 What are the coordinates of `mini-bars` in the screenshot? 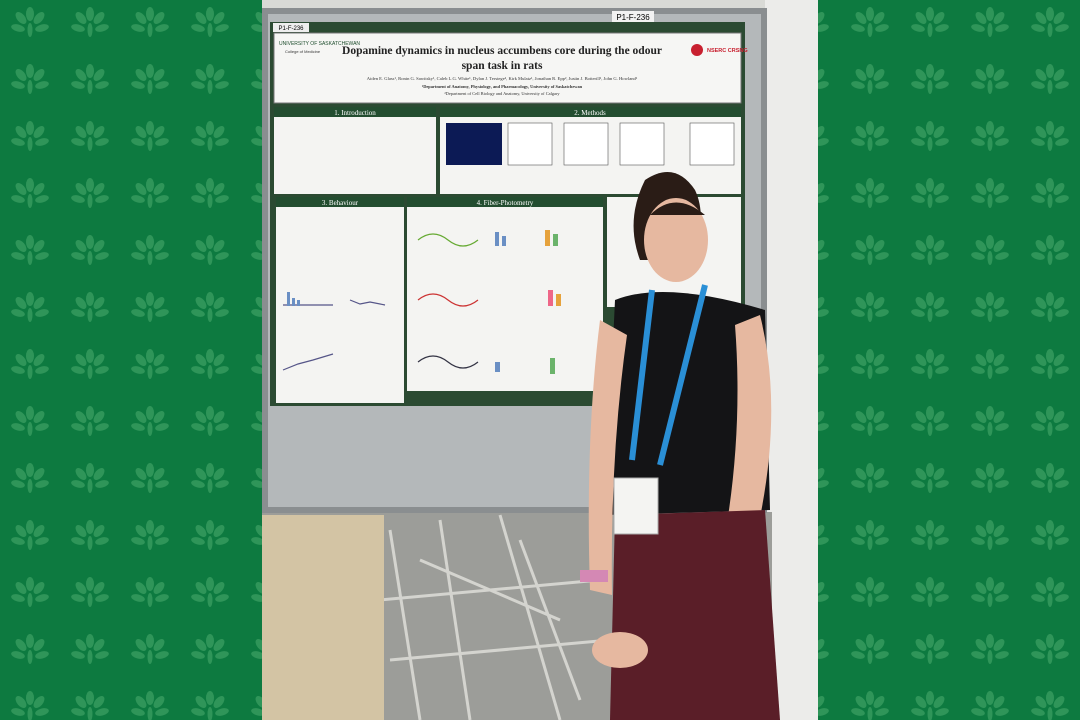 It's located at (424, 302).